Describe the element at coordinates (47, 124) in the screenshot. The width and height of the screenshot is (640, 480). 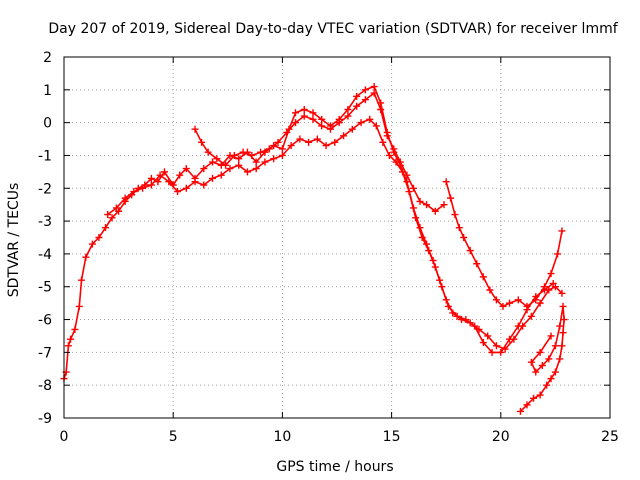
I see `y-tick-label: 0` at that location.